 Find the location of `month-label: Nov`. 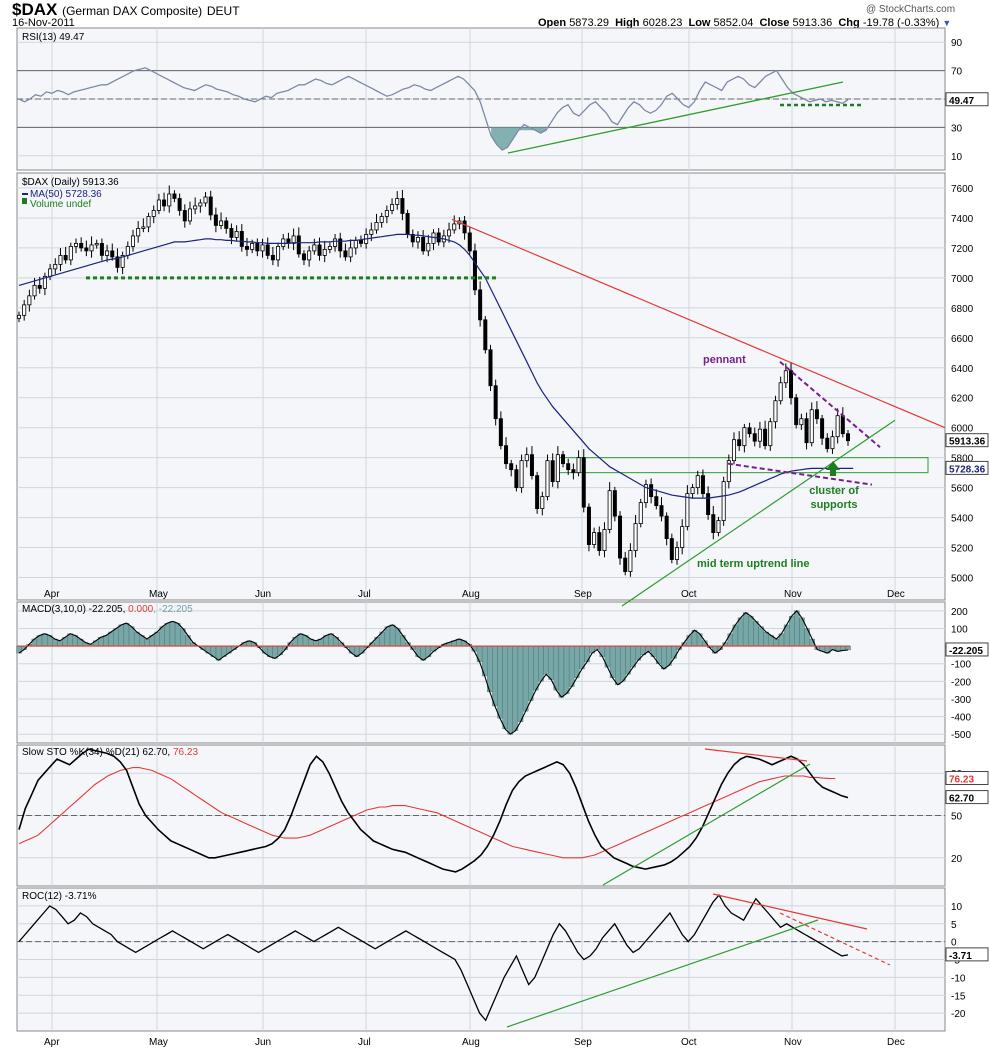

month-label: Nov is located at coordinates (793, 1042).